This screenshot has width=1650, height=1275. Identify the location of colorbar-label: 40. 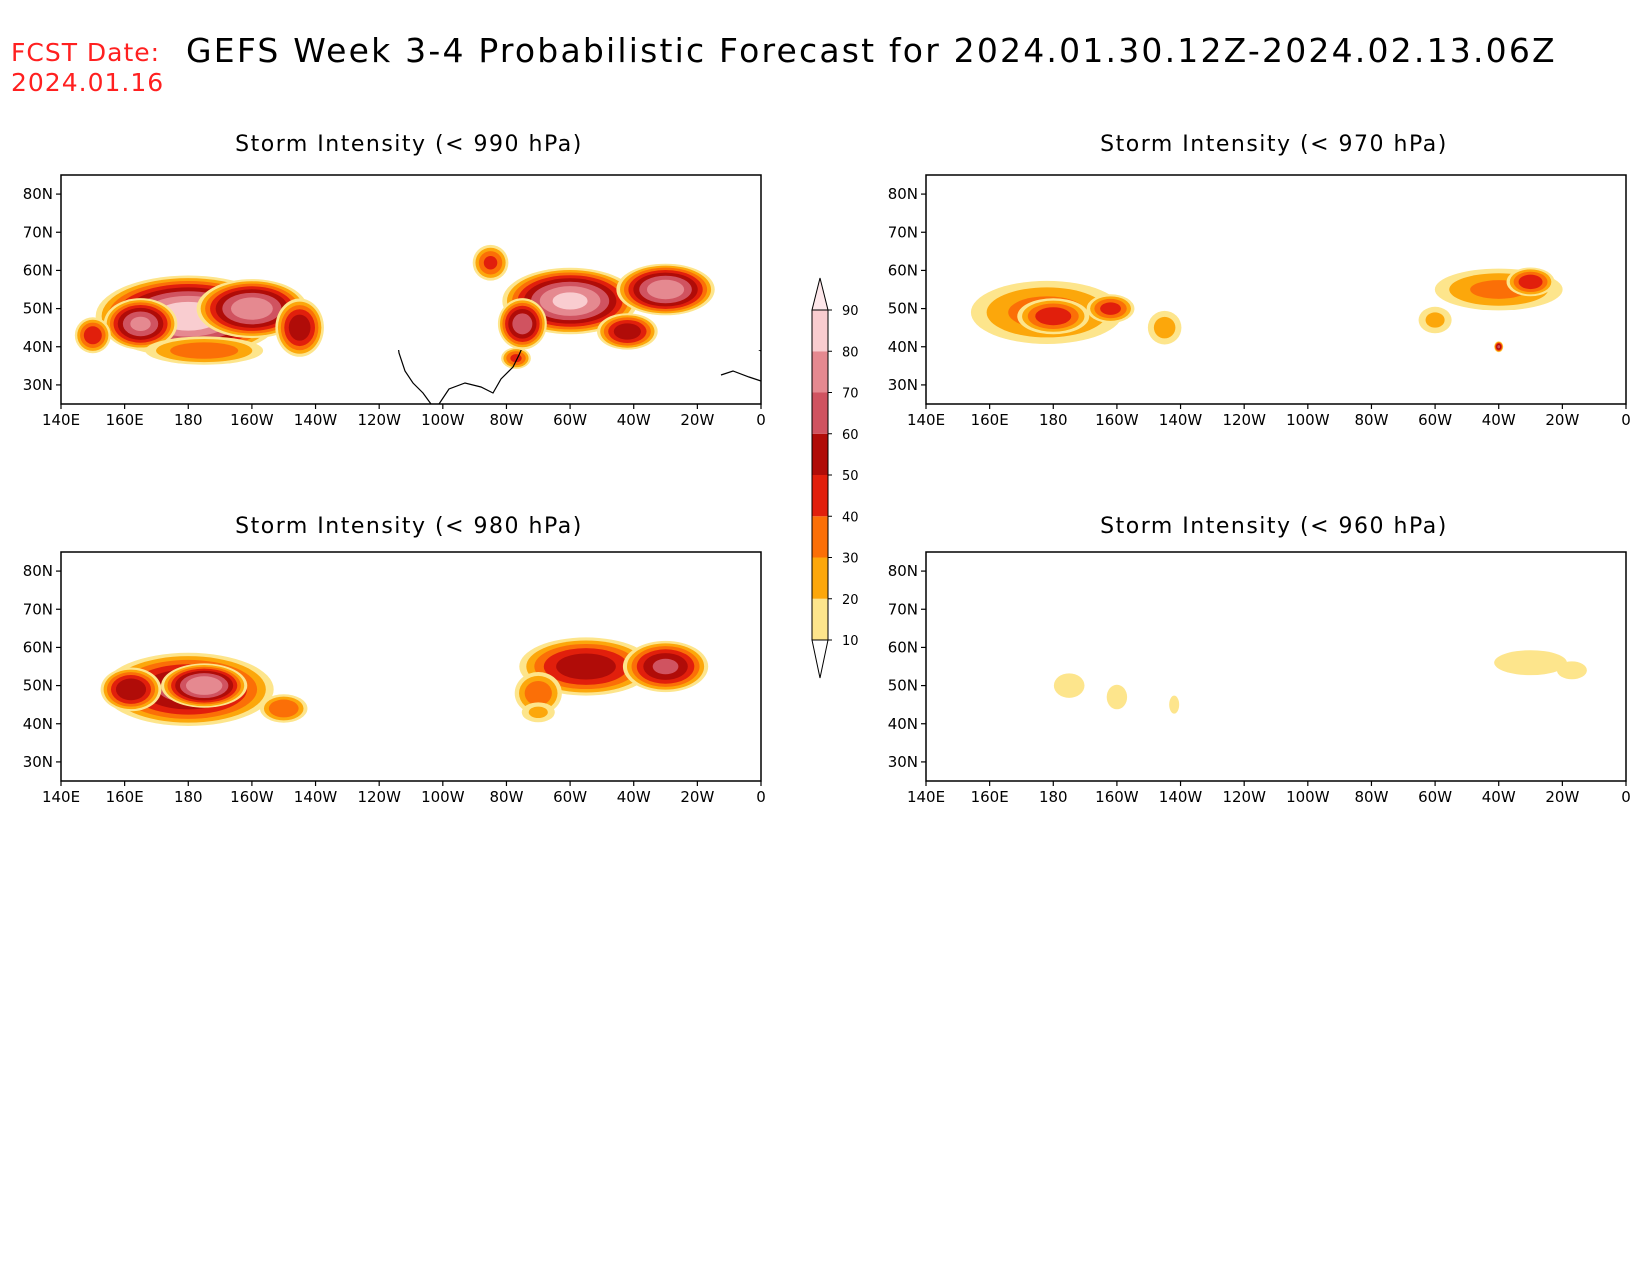
(850, 517).